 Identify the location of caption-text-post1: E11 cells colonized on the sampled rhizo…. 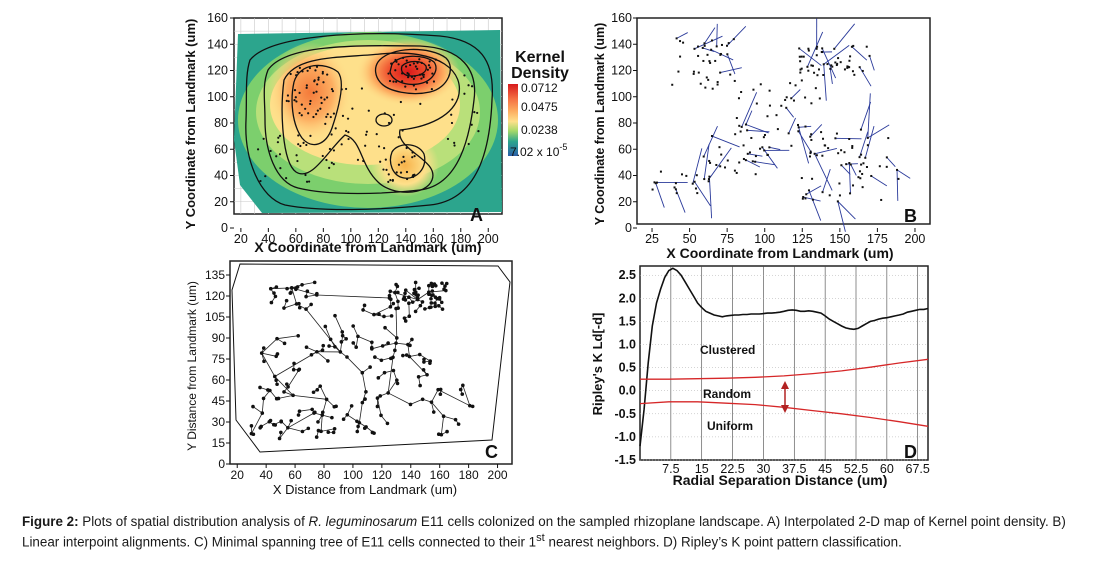
(544, 532).